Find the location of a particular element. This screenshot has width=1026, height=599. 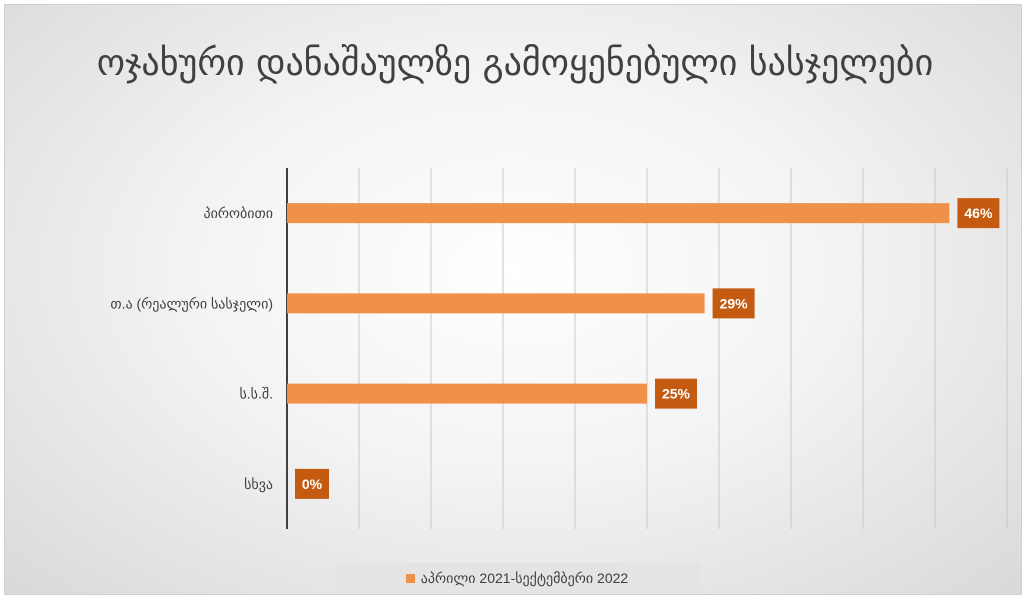

data-label: 29% is located at coordinates (734, 303).